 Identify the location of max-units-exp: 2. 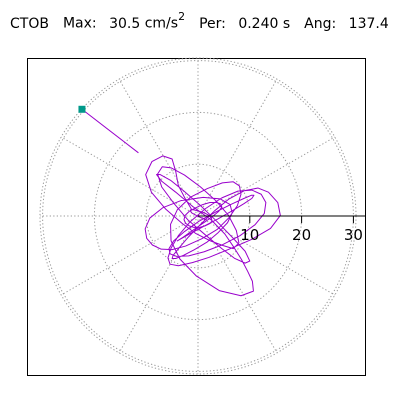
(182, 16).